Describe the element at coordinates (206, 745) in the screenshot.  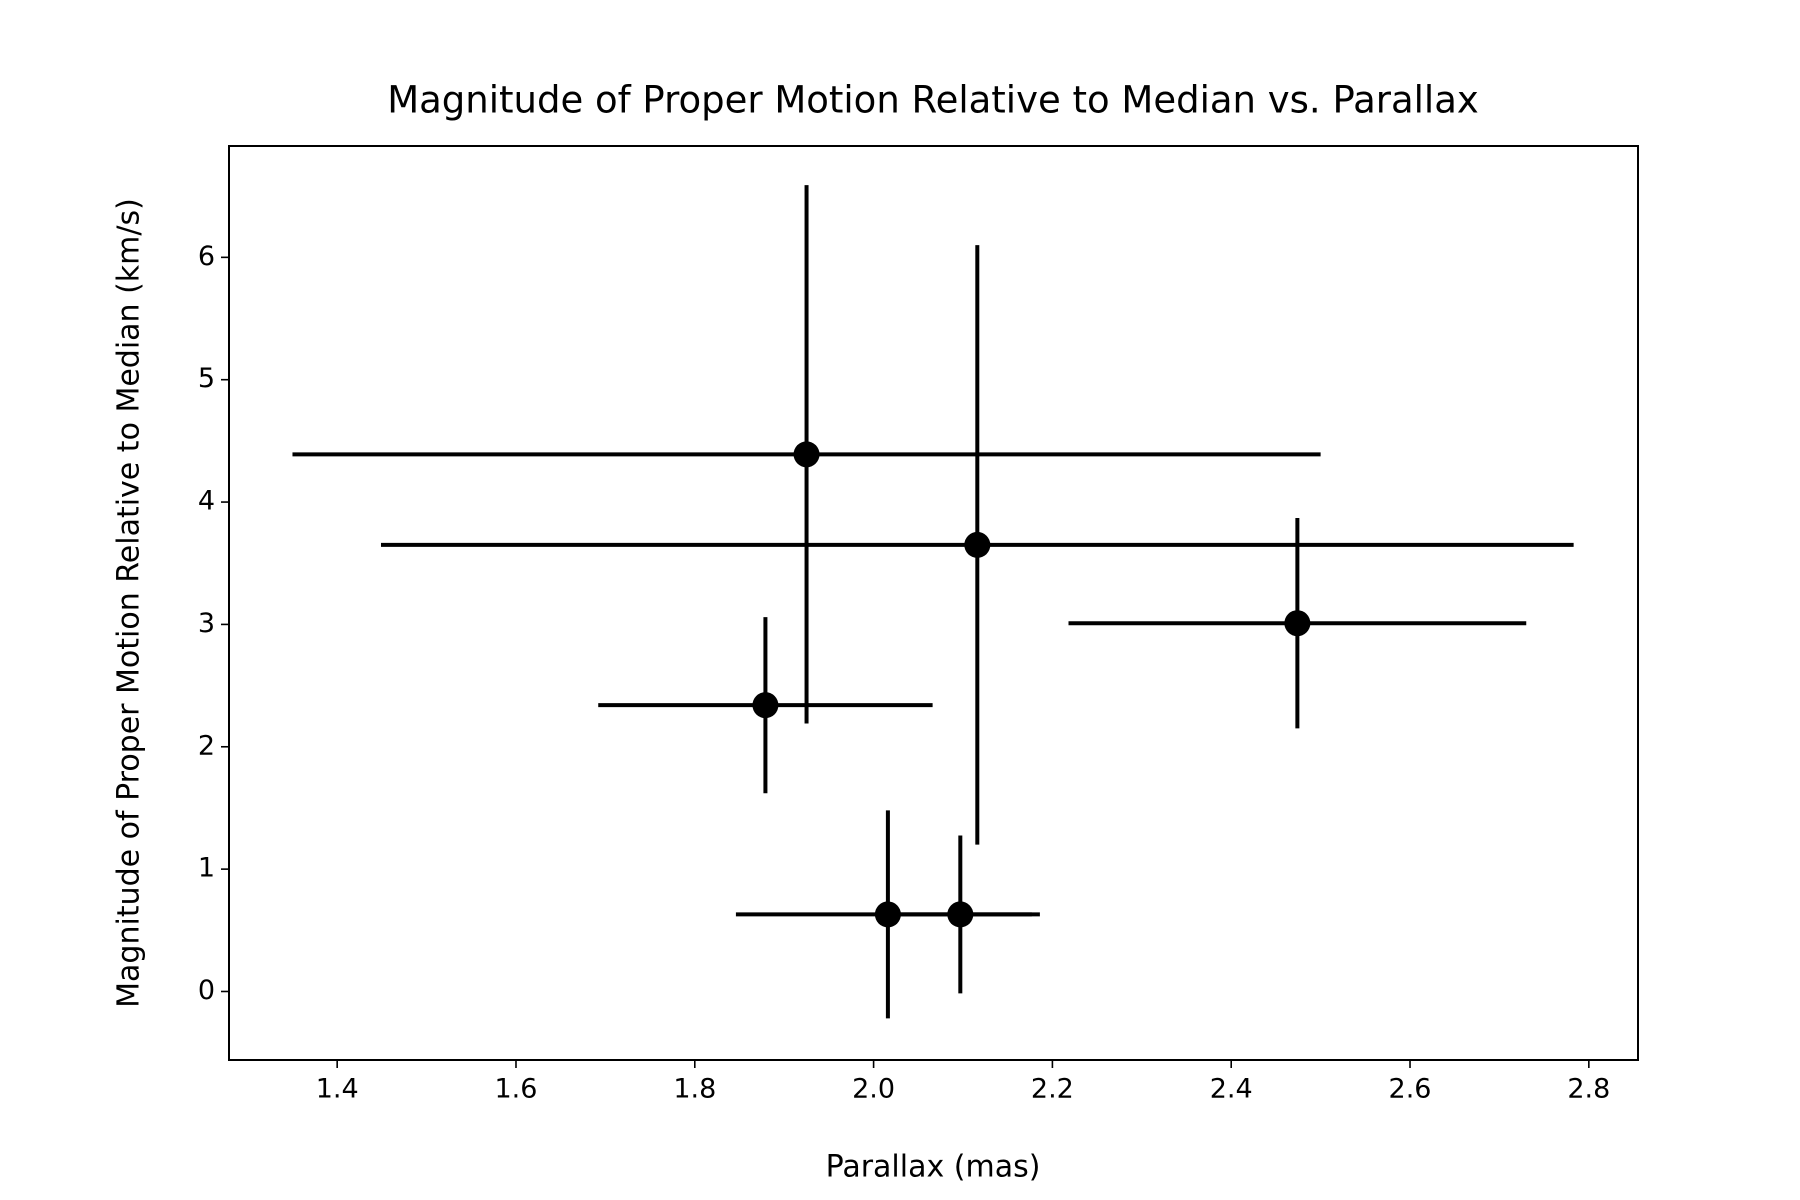
I see `y-tick-label: 2` at that location.